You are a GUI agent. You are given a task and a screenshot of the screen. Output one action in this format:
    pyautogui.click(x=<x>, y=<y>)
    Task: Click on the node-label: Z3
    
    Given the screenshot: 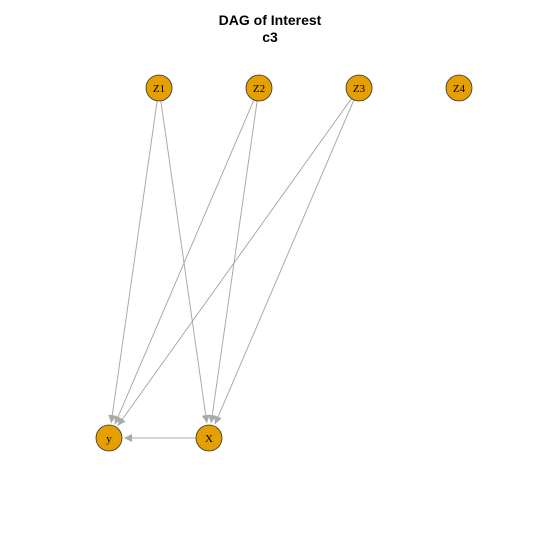 What is the action you would take?
    pyautogui.click(x=359, y=89)
    